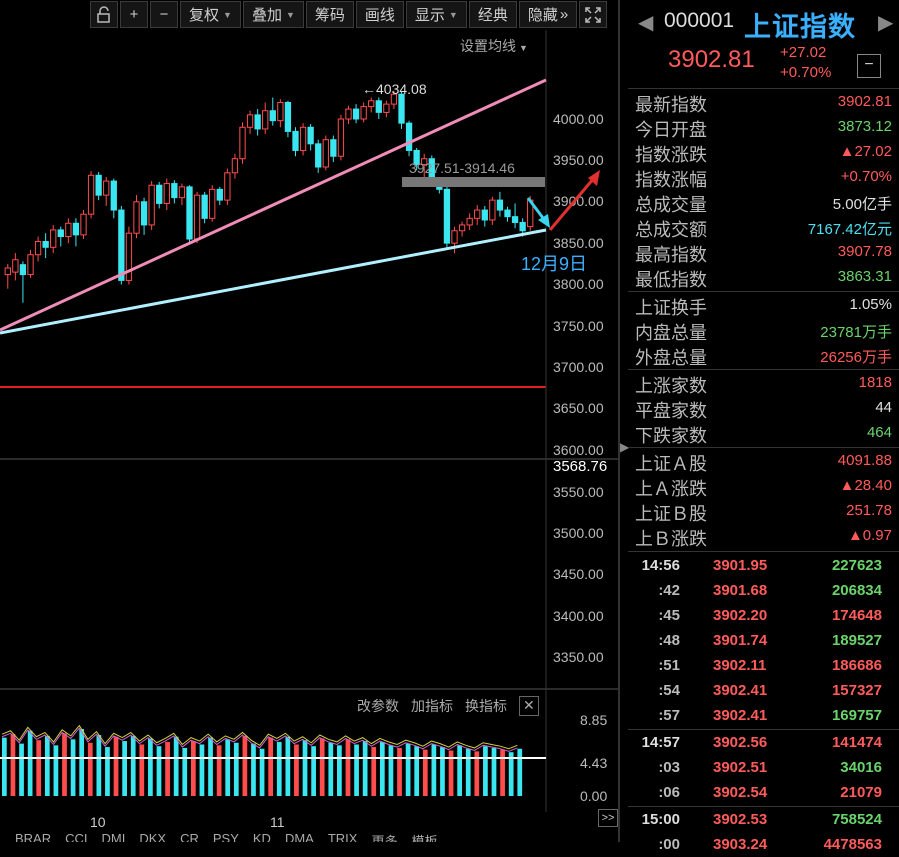  I want to click on price-tick-label: 3750.00, so click(578, 326).